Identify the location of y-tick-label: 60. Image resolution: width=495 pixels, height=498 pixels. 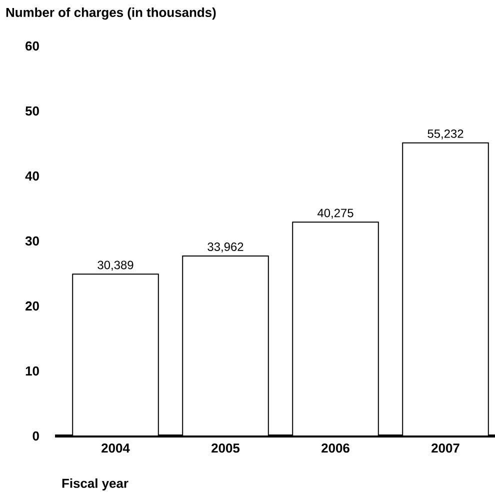
(32, 46).